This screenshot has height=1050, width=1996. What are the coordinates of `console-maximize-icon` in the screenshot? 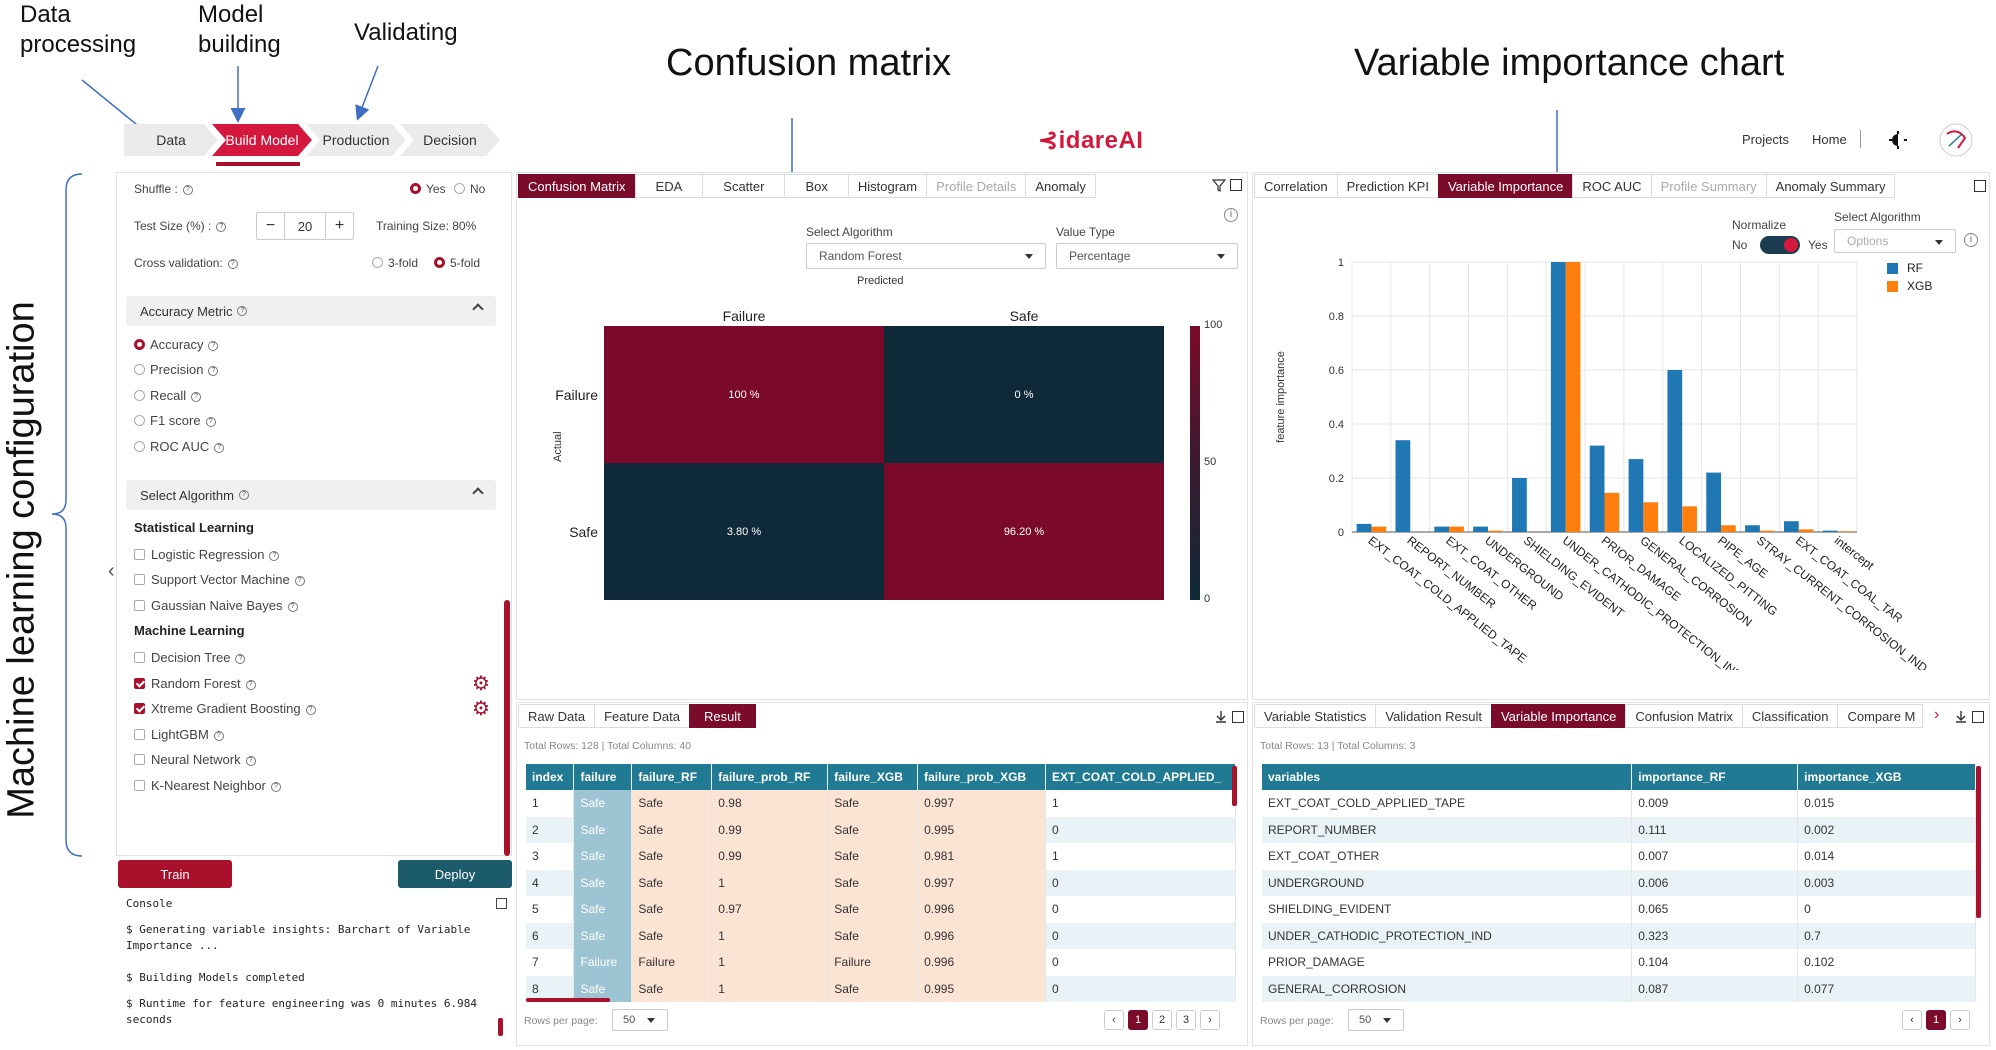 It's located at (501, 903).